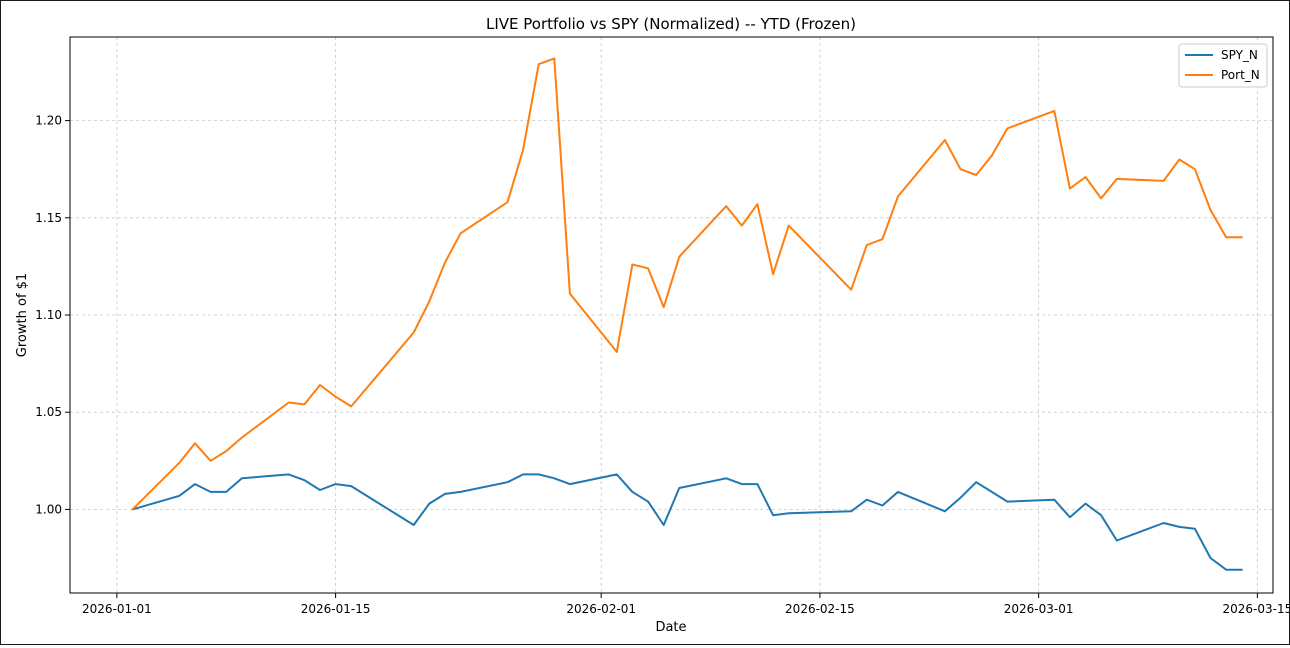 The height and width of the screenshot is (648, 1290). I want to click on y-axis-ticks: 1.00 1.05 1.10 1.15 1.20, so click(52, 315).